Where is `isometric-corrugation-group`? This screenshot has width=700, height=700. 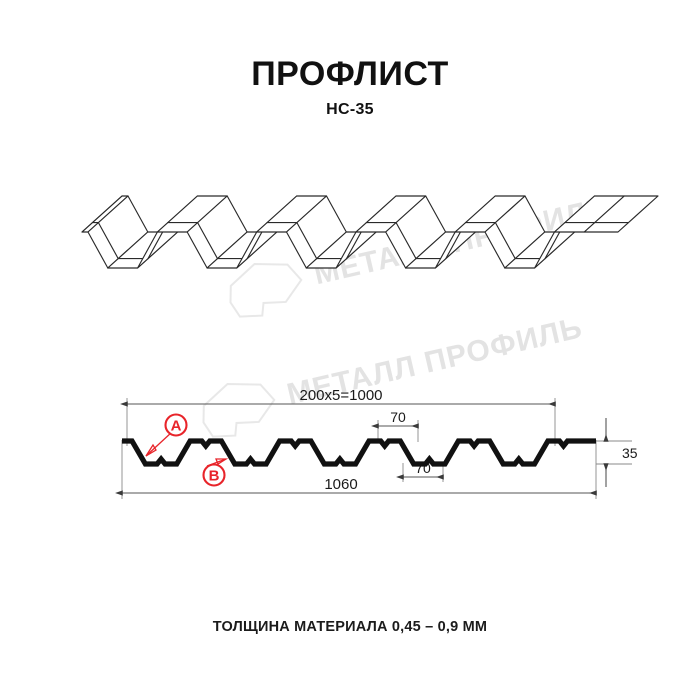
isometric-corrugation-group is located at coordinates (370, 232).